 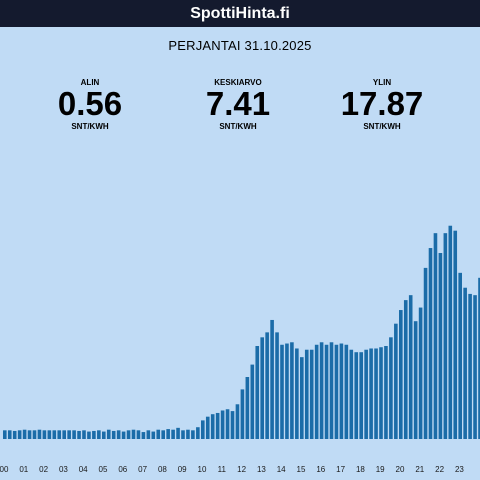 What do you see at coordinates (419, 469) in the screenshot?
I see `x-tick-label: 21` at bounding box center [419, 469].